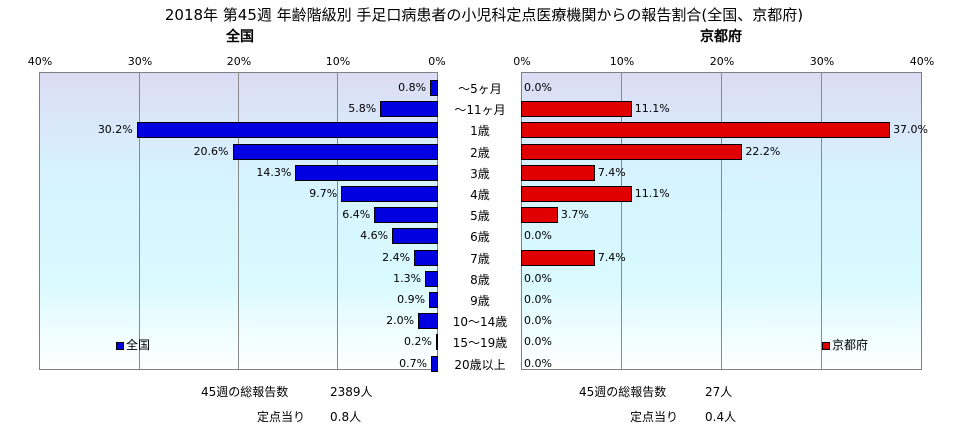 The width and height of the screenshot is (968, 430). I want to click on left-value-label: 14.3%, so click(274, 172).